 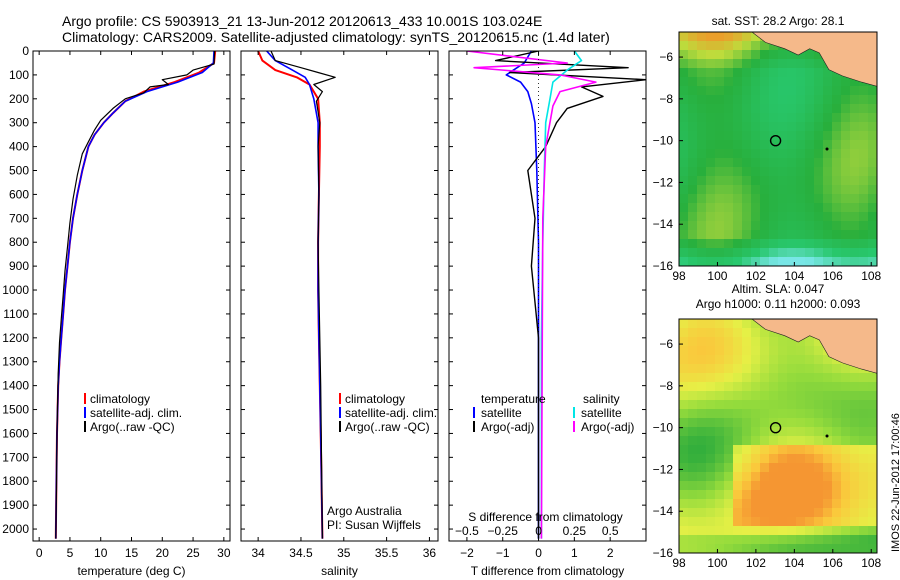 What do you see at coordinates (794, 276) in the screenshot?
I see `map-x-tick-label: 104` at bounding box center [794, 276].